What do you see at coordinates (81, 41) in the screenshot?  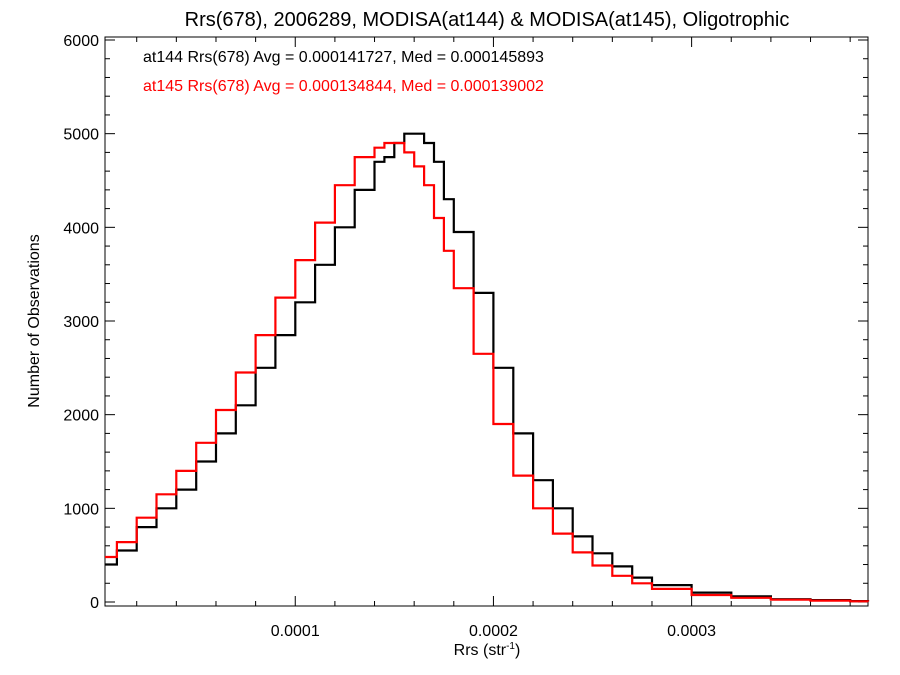 I see `y-tick-label-6: 6000` at bounding box center [81, 41].